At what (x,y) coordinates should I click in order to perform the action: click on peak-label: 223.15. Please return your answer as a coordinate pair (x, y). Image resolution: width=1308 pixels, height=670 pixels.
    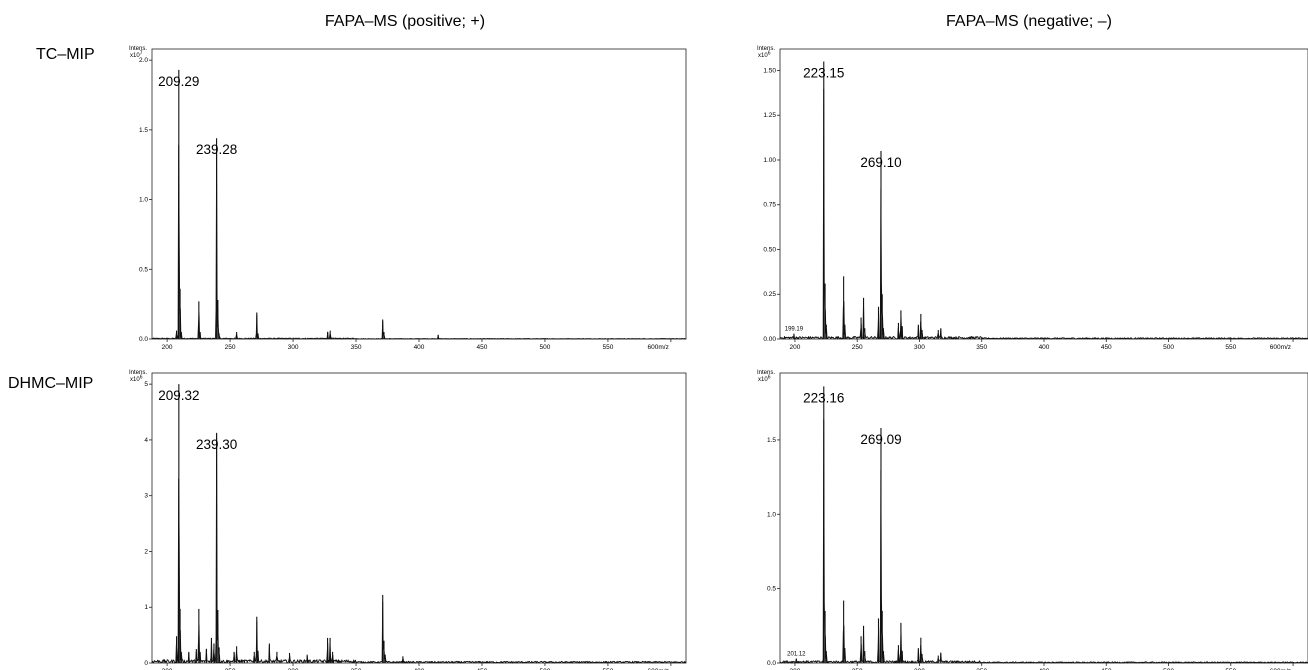
    Looking at the image, I should click on (823, 73).